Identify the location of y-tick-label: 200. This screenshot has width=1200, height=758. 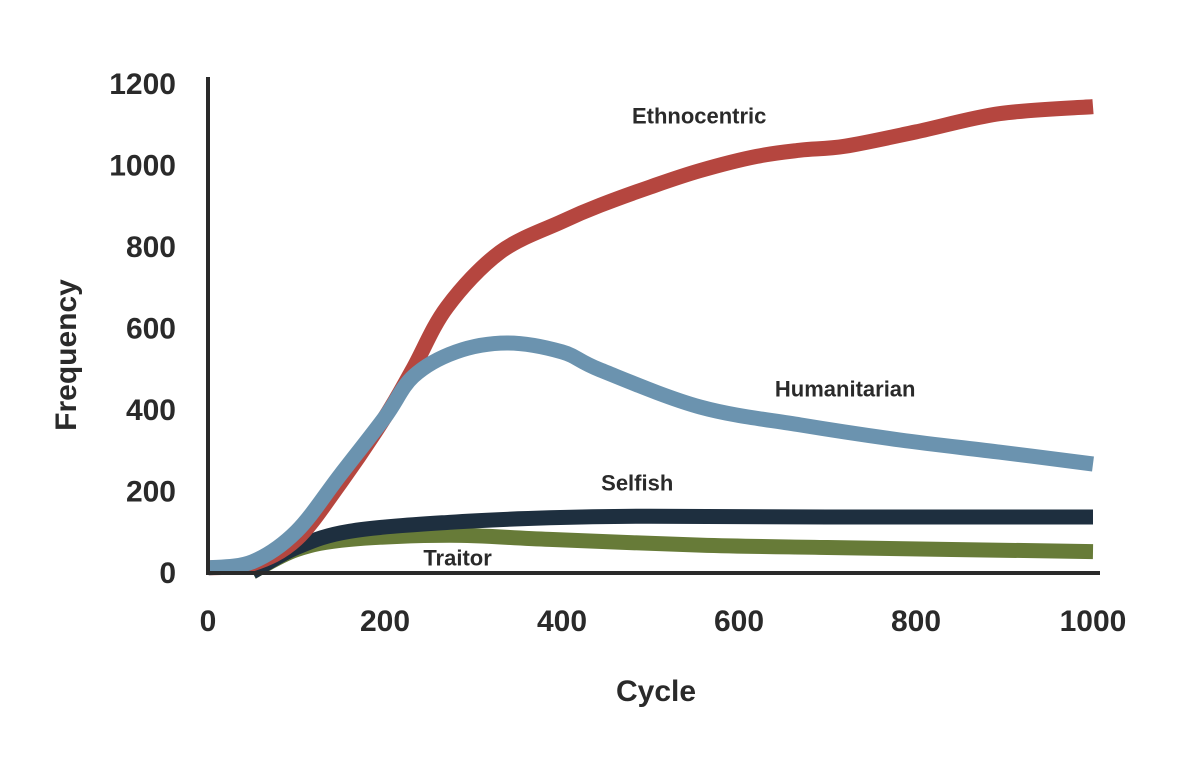
(151, 492).